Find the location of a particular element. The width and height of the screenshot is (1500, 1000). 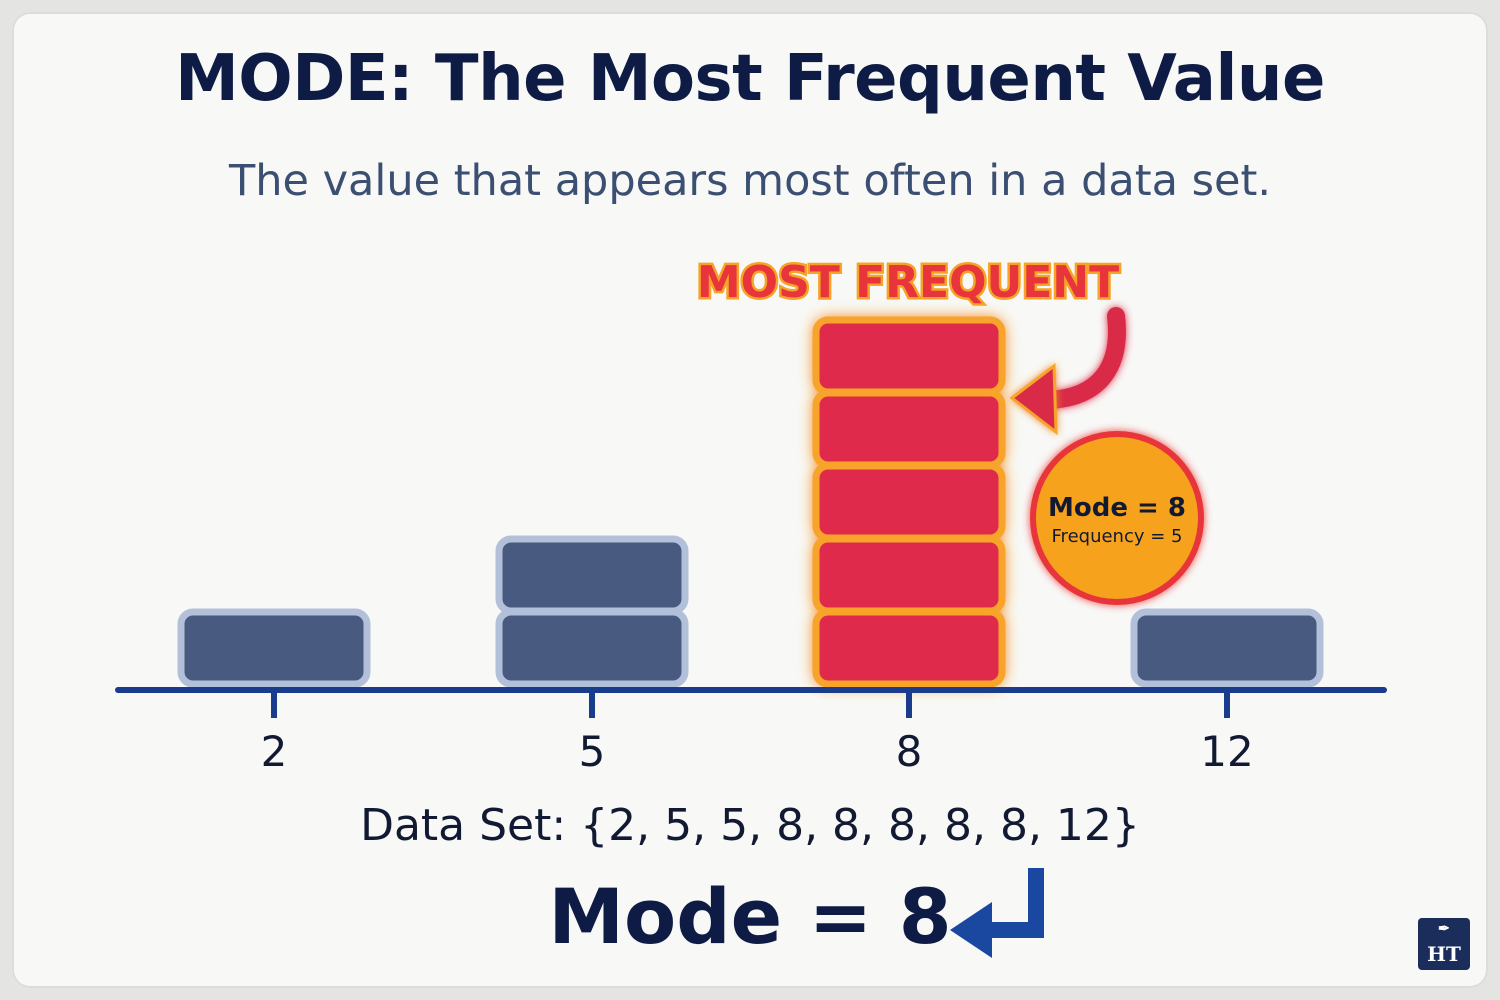

curved-arrow-icon is located at coordinates (1082, 358).